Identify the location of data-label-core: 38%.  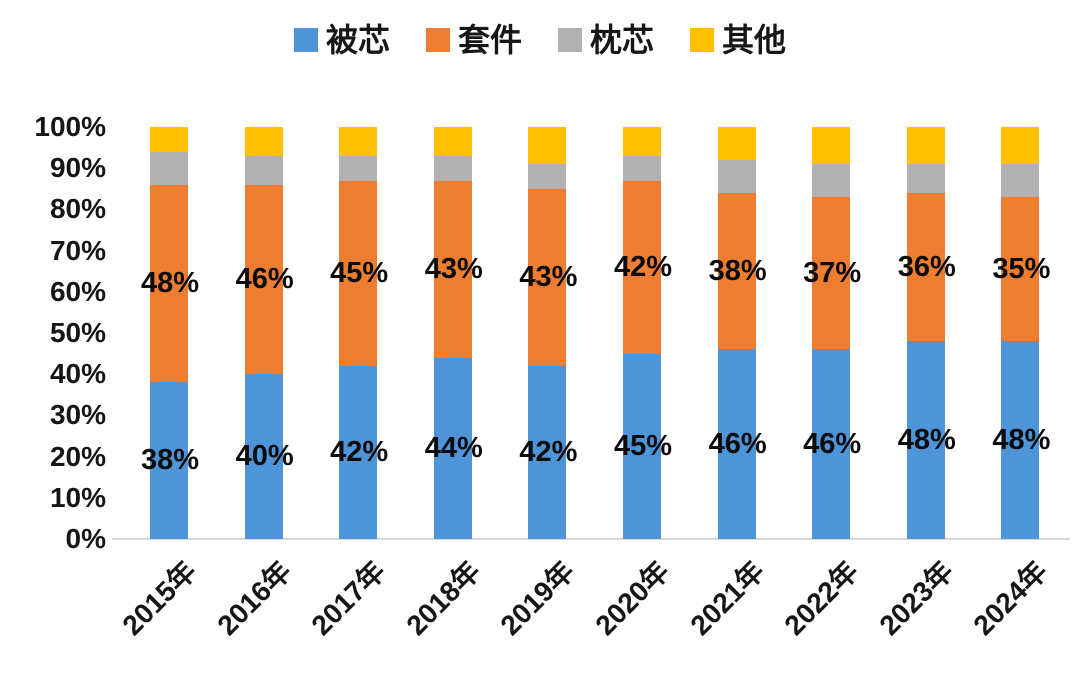
(170, 460).